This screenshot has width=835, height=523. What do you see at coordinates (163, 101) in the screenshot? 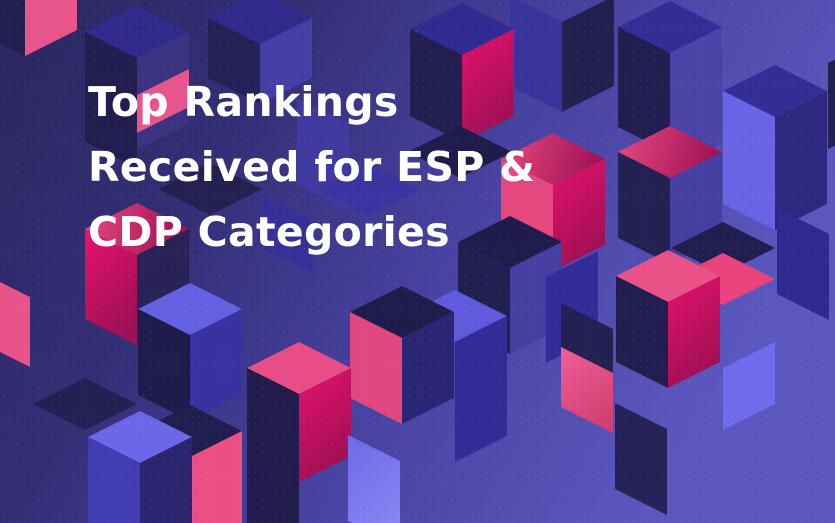
I see `pink-chip-right-face` at bounding box center [163, 101].